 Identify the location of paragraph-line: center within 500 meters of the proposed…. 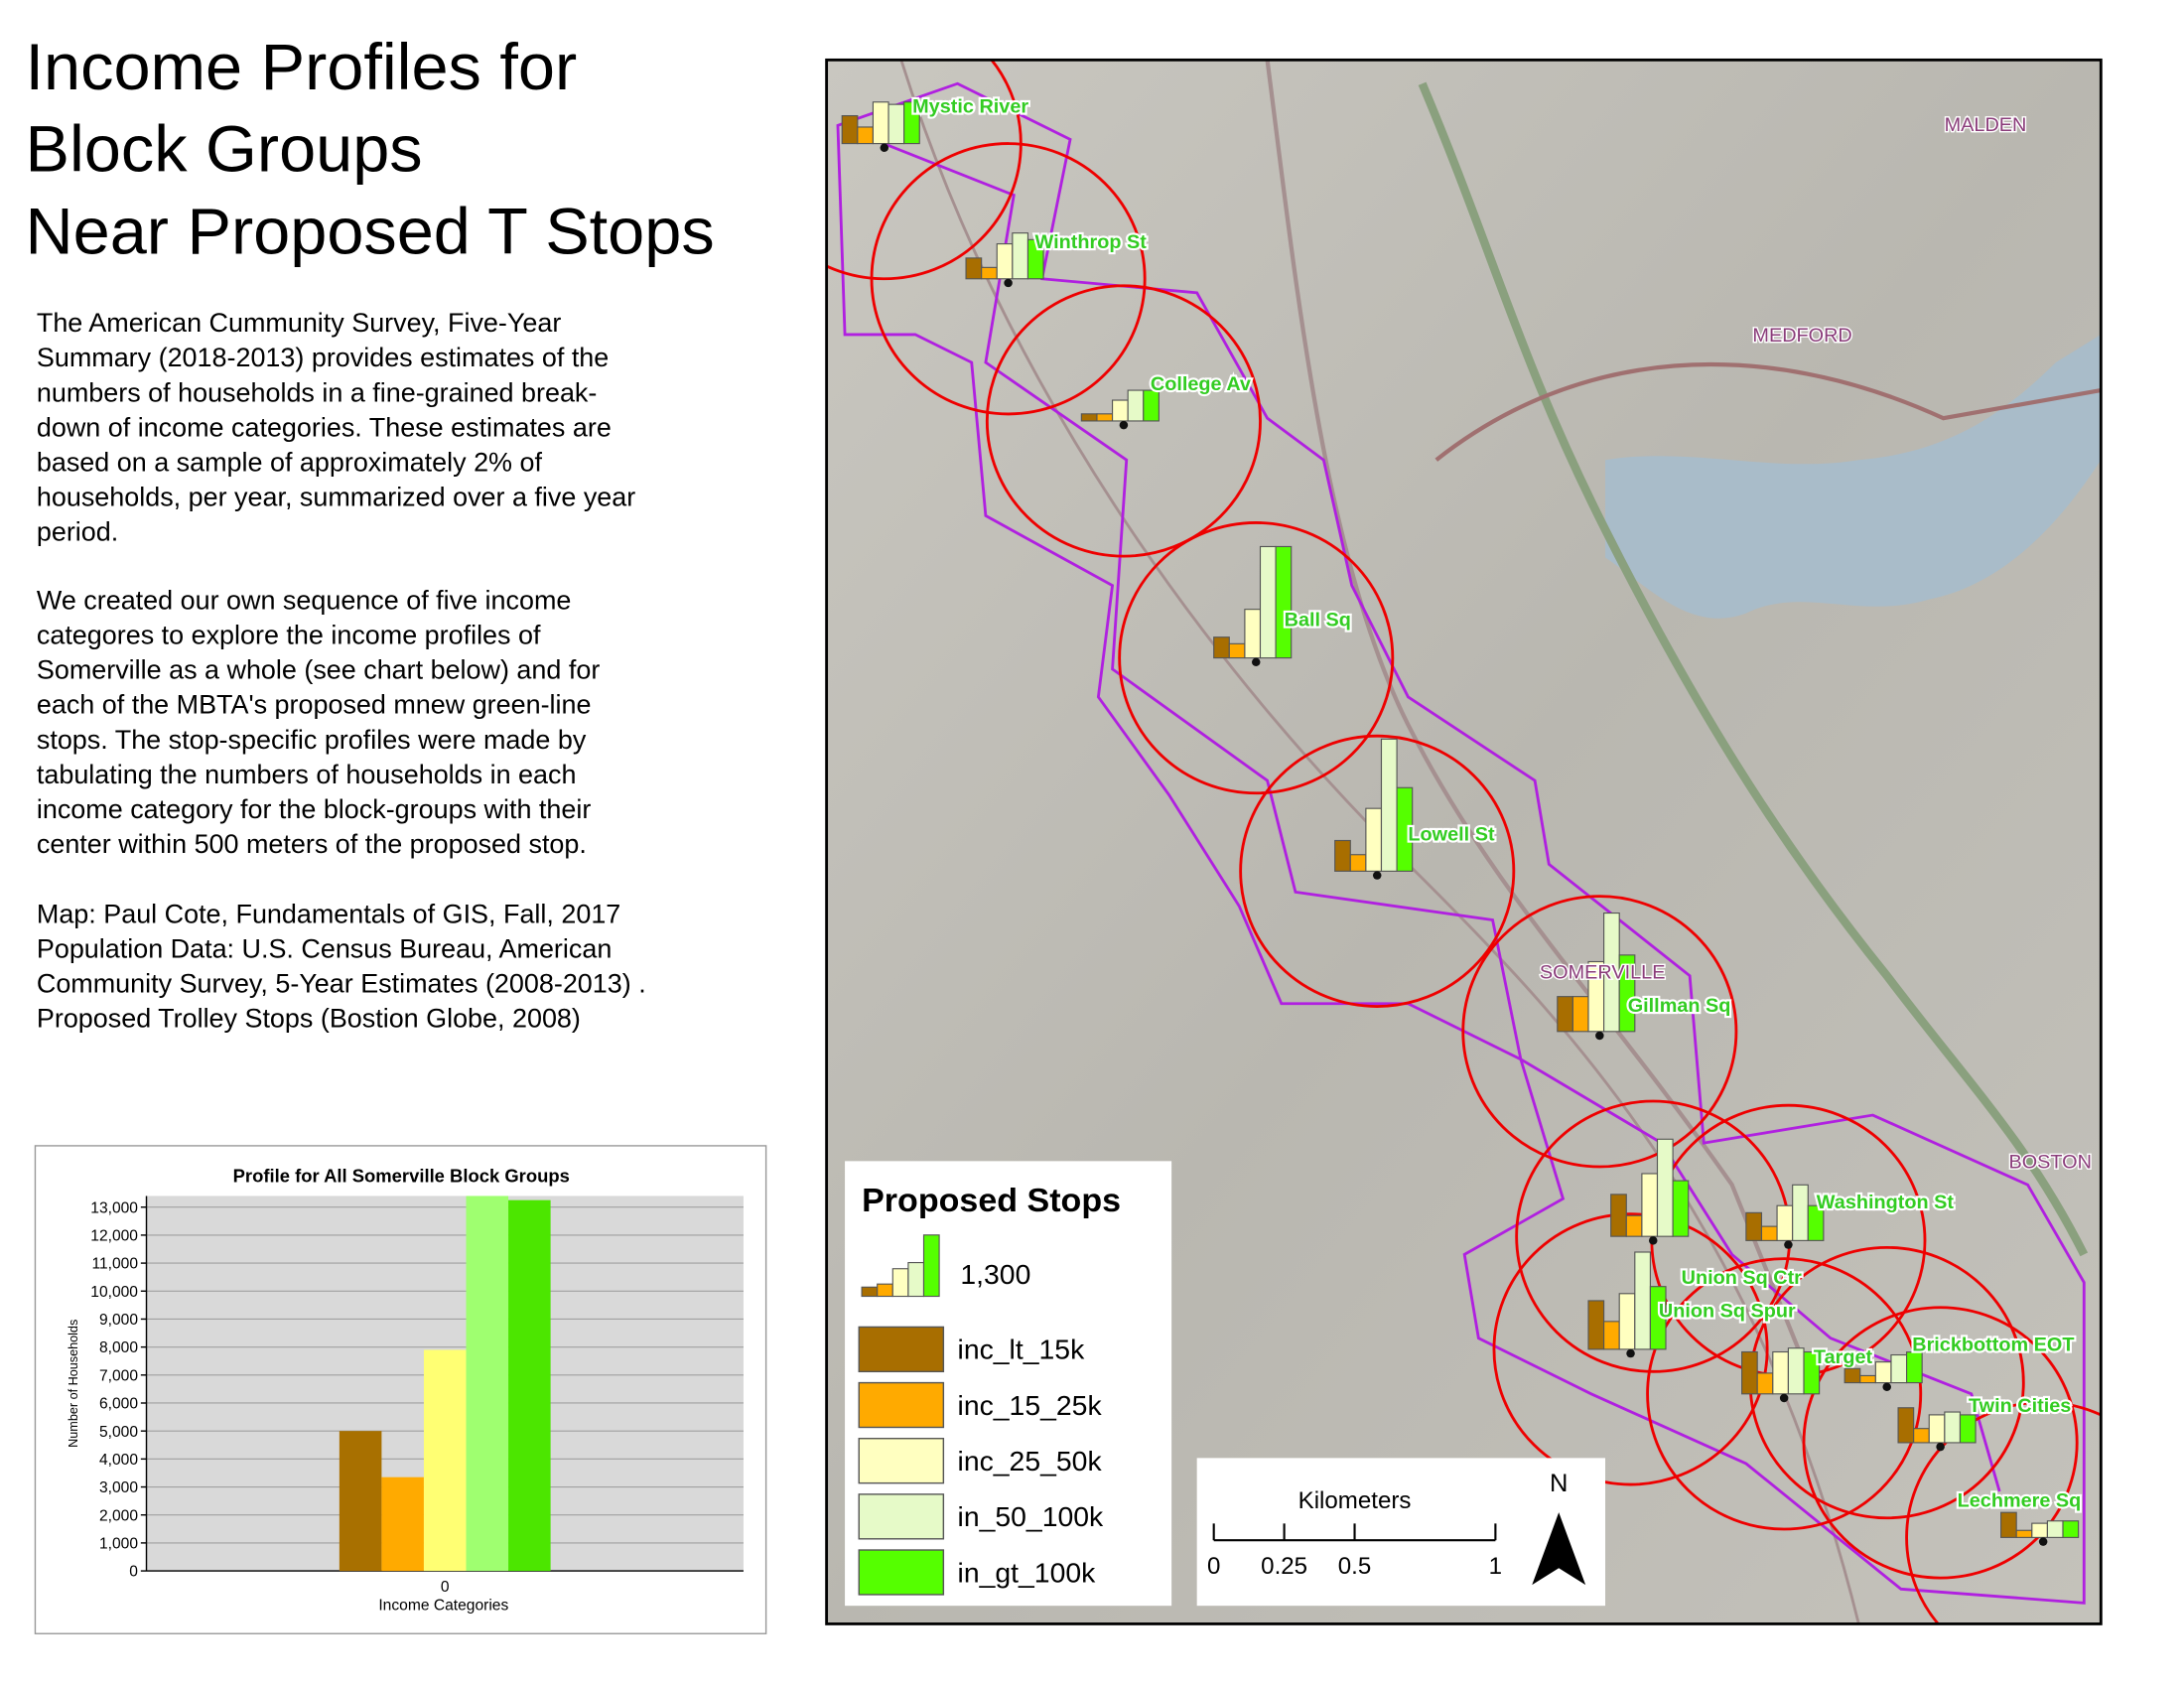
(312, 844).